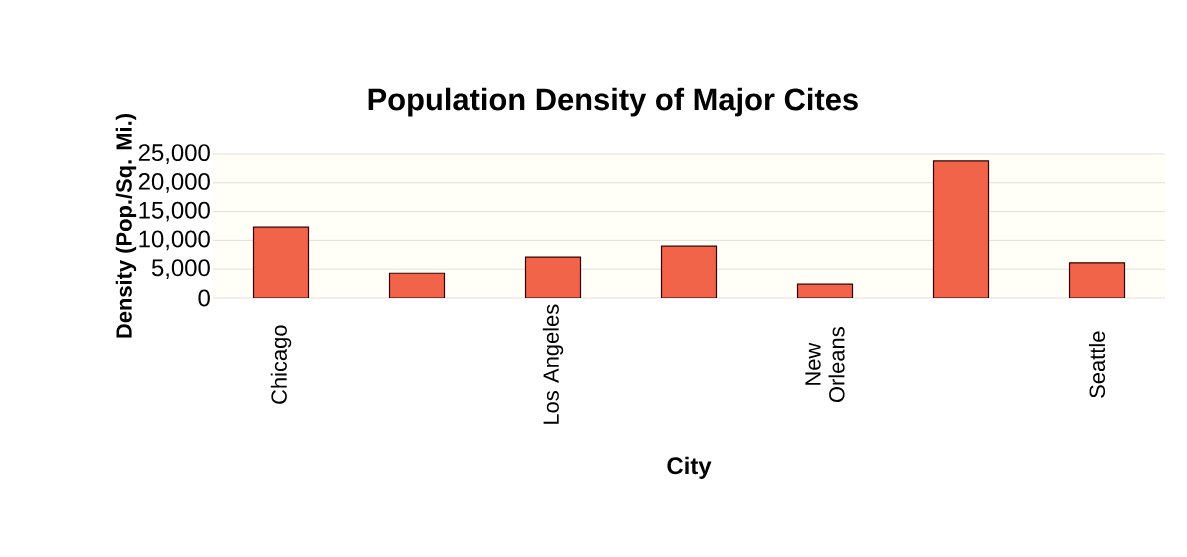  I want to click on x-tick-label: New Orleans, so click(825, 365).